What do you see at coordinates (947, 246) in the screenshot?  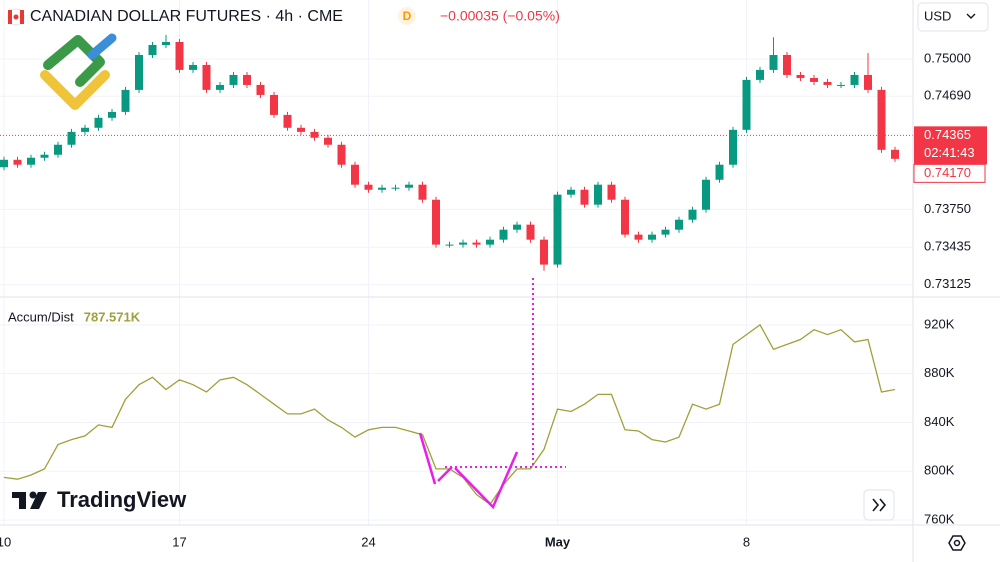 I see `y-tick-label: 0.73435` at bounding box center [947, 246].